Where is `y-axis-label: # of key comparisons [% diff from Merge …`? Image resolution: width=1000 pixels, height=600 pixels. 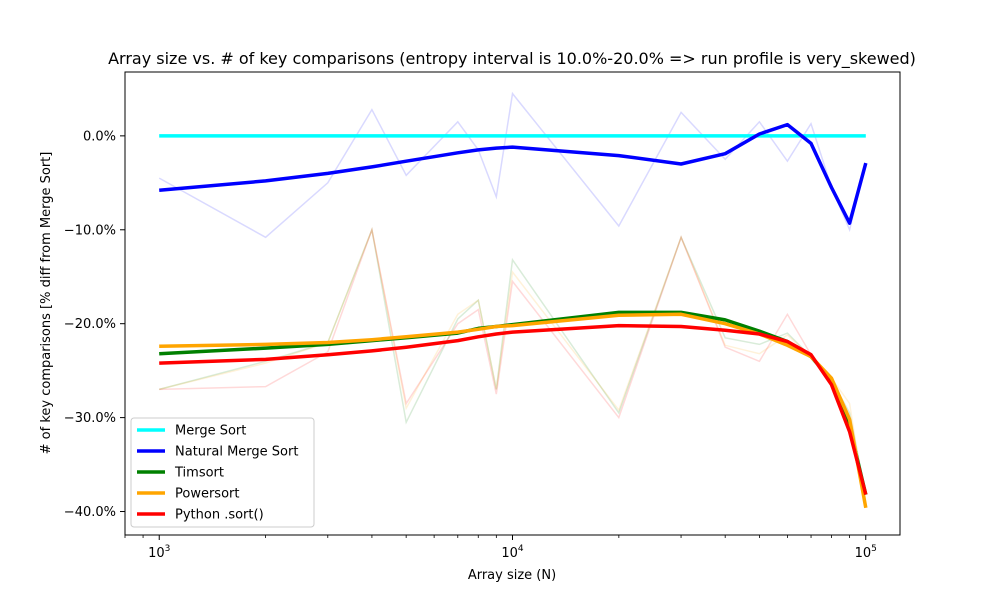 y-axis-label: # of key comparisons [% diff from Merge … is located at coordinates (46, 303).